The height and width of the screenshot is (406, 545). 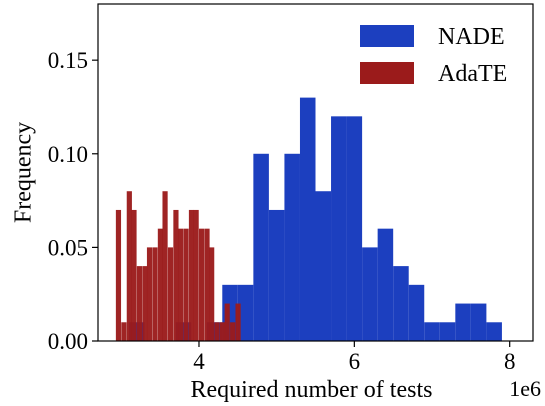 I want to click on x-axis: 4 6 8, so click(x=354, y=357).